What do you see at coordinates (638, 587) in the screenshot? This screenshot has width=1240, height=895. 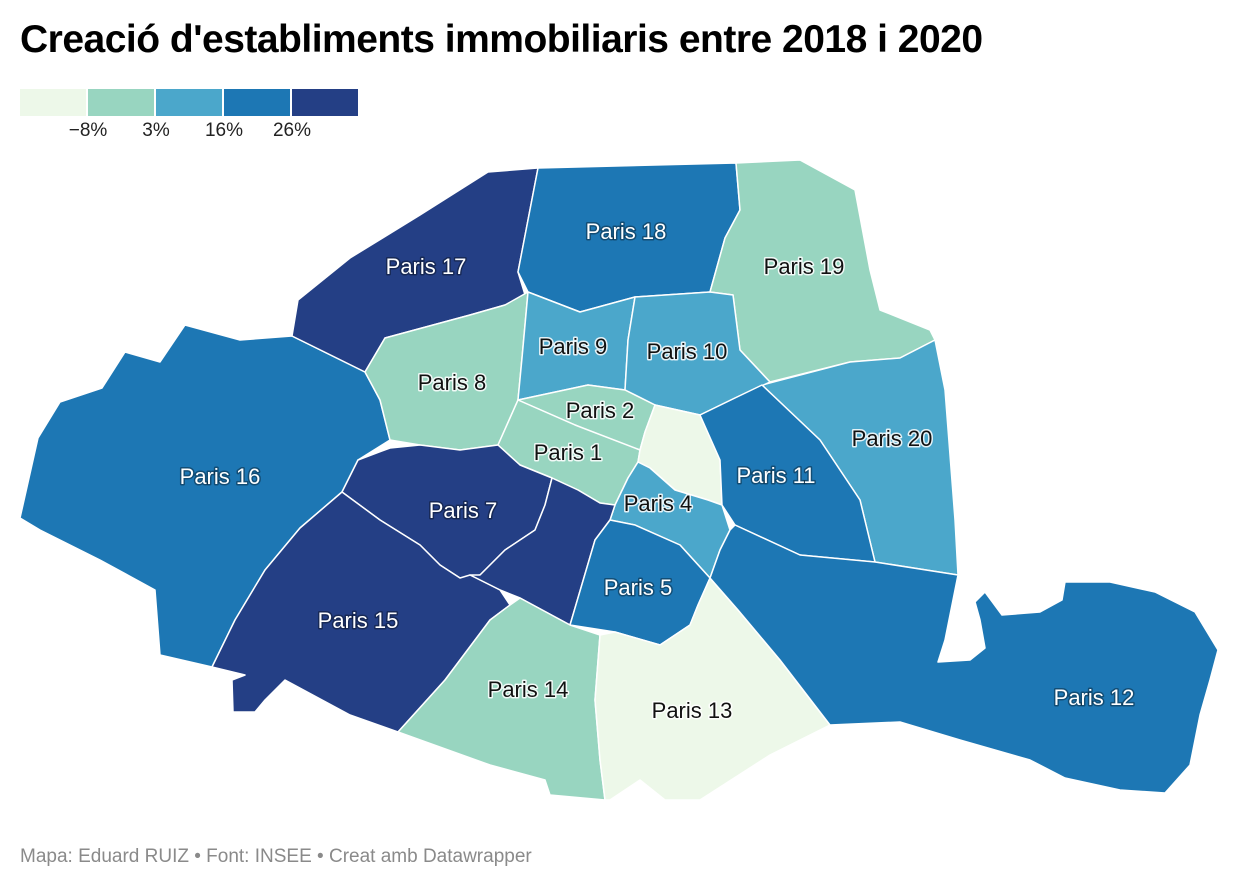 I see `label-paris-5: Paris 5` at bounding box center [638, 587].